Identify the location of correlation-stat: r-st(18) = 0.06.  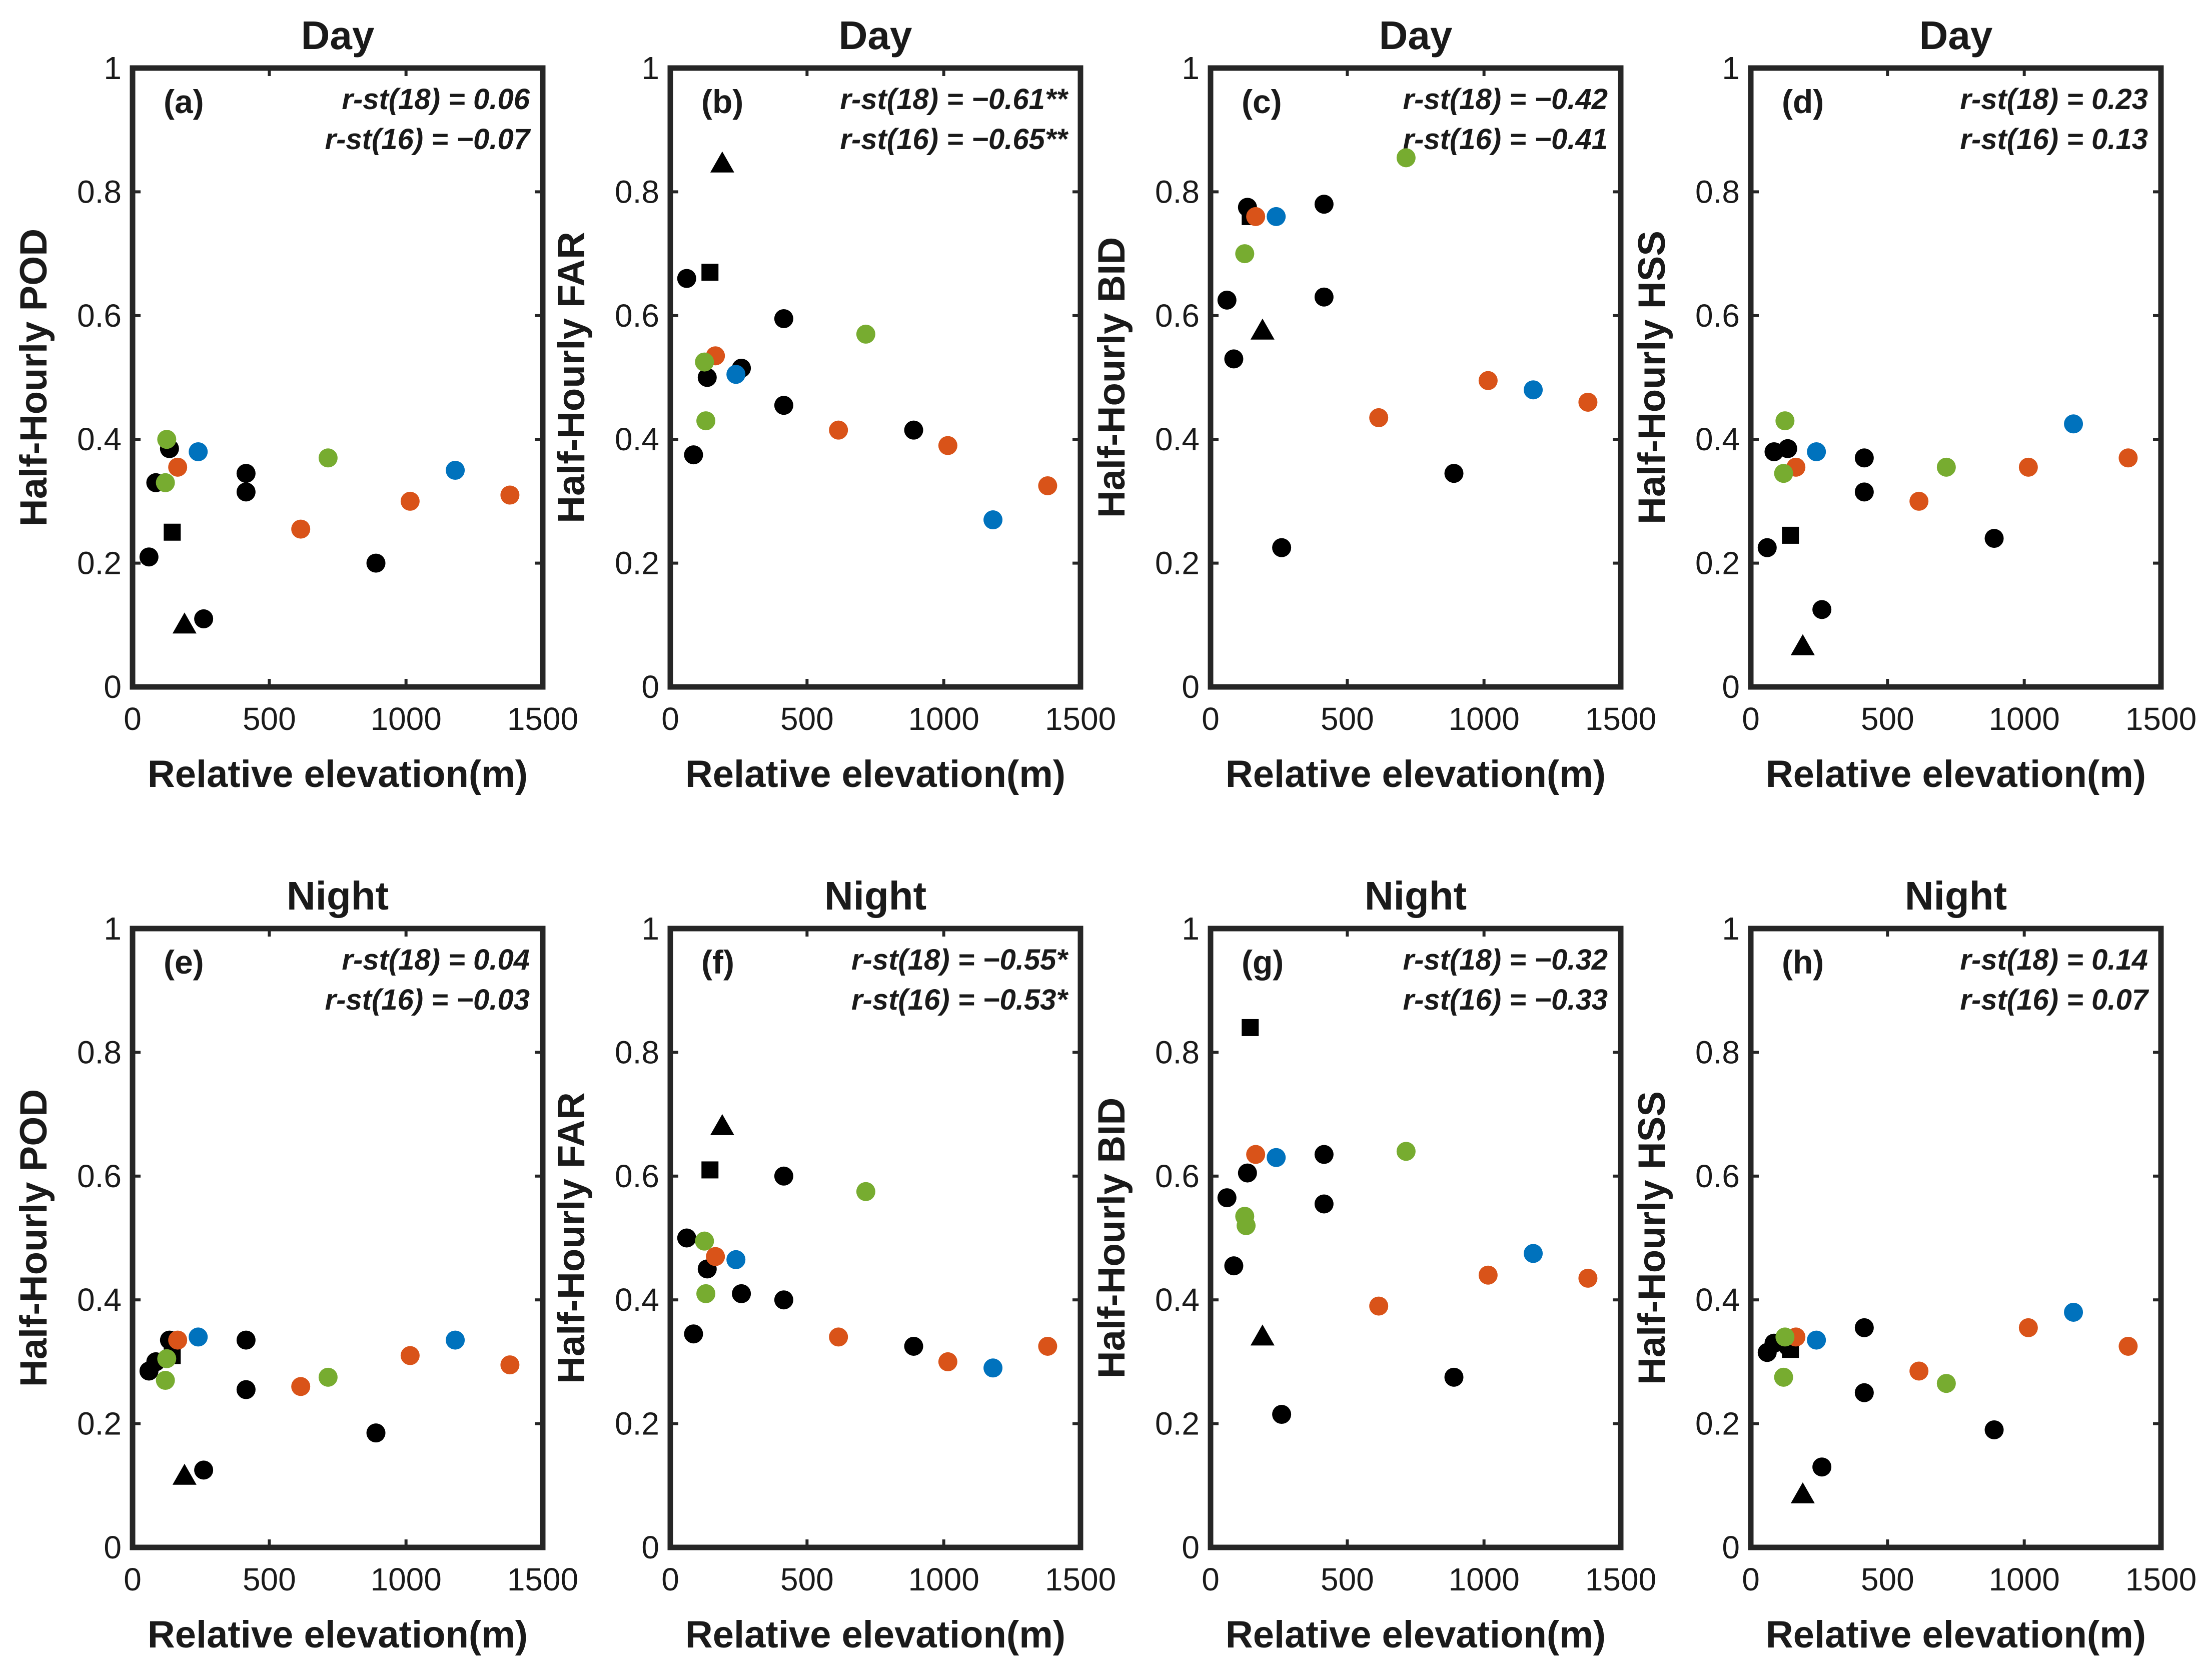
(436, 99).